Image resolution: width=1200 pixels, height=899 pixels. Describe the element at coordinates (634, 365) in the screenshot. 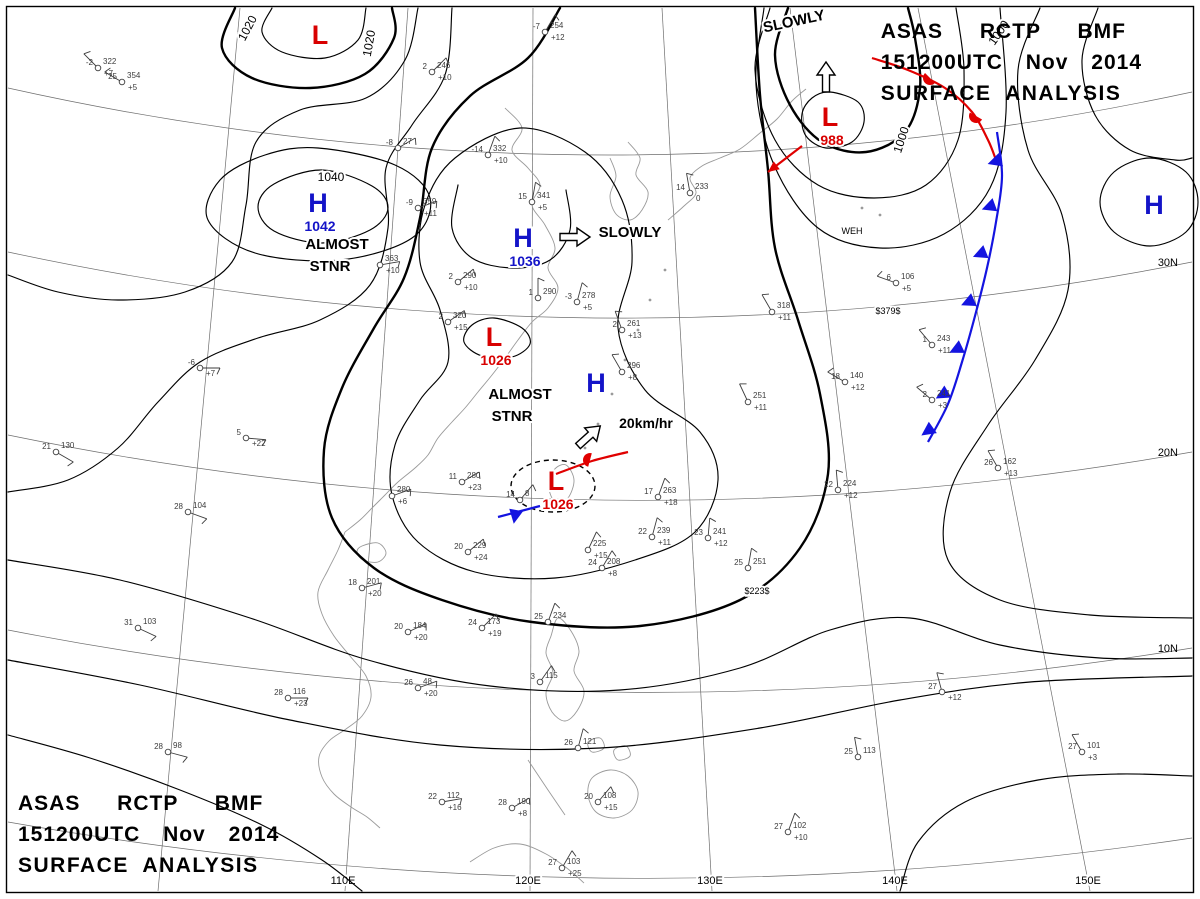

I see `station-pressure: 296` at that location.